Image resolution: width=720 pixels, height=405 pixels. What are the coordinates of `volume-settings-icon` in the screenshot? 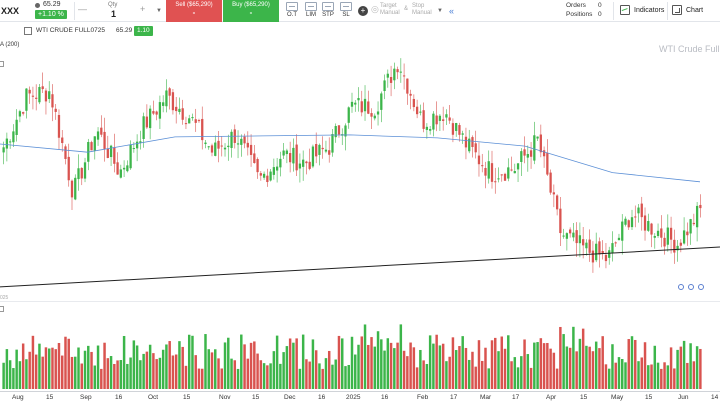 It's located at (2, 309).